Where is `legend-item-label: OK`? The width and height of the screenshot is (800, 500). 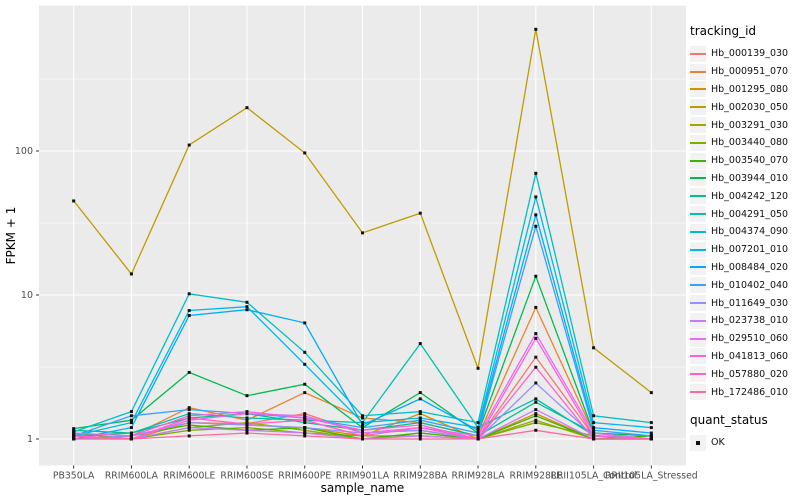
legend-item-label: OK is located at coordinates (718, 443).